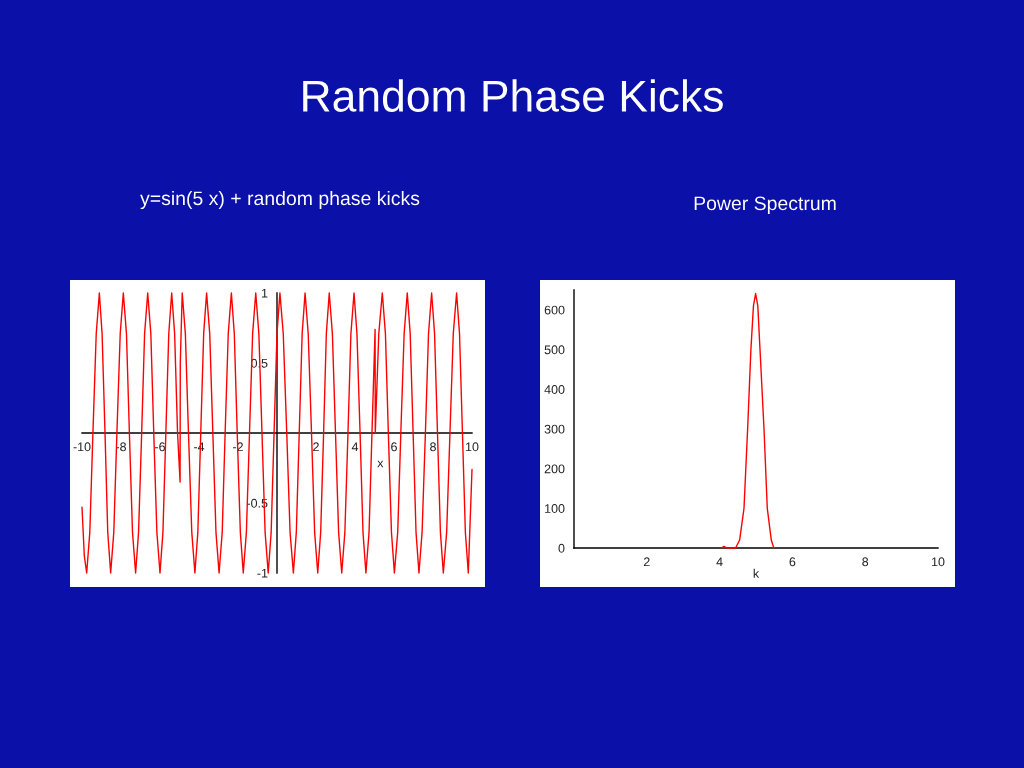  Describe the element at coordinates (554, 350) in the screenshot. I see `y-tick-label: 500` at that location.